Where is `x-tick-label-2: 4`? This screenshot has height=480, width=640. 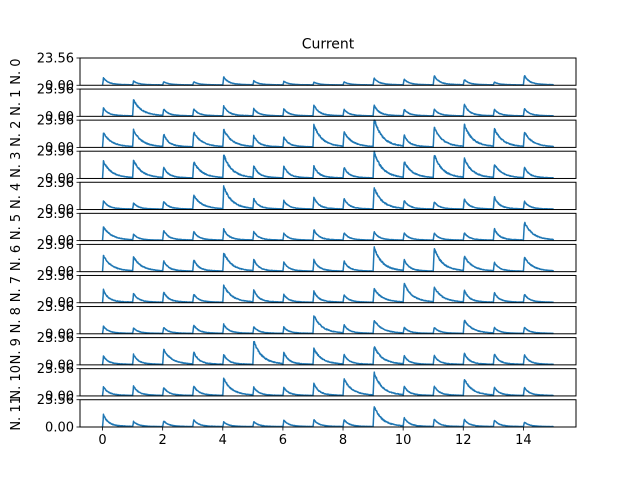 x-tick-label-2: 4 is located at coordinates (223, 440).